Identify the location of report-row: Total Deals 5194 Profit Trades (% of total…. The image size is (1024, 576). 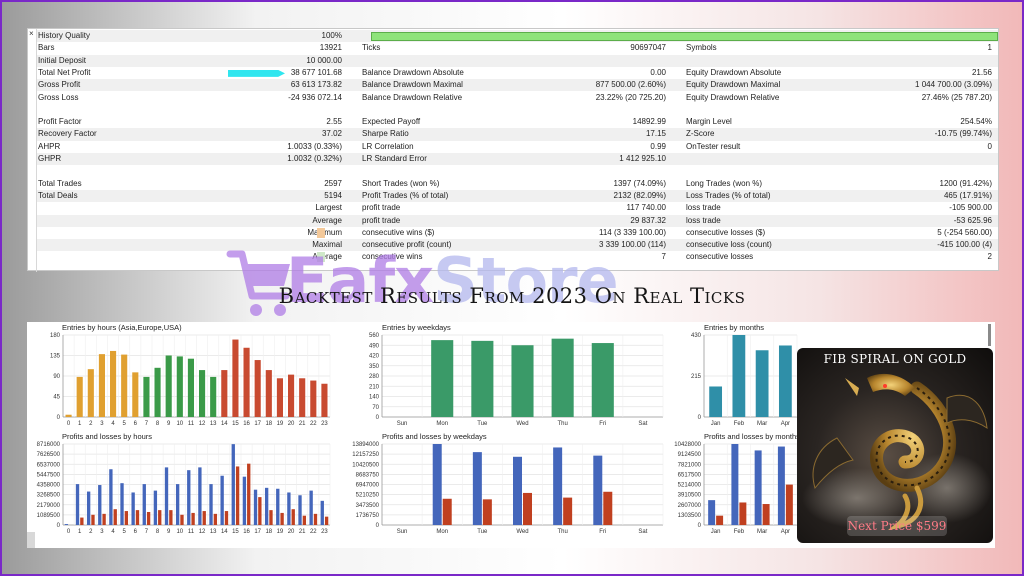
(517, 196).